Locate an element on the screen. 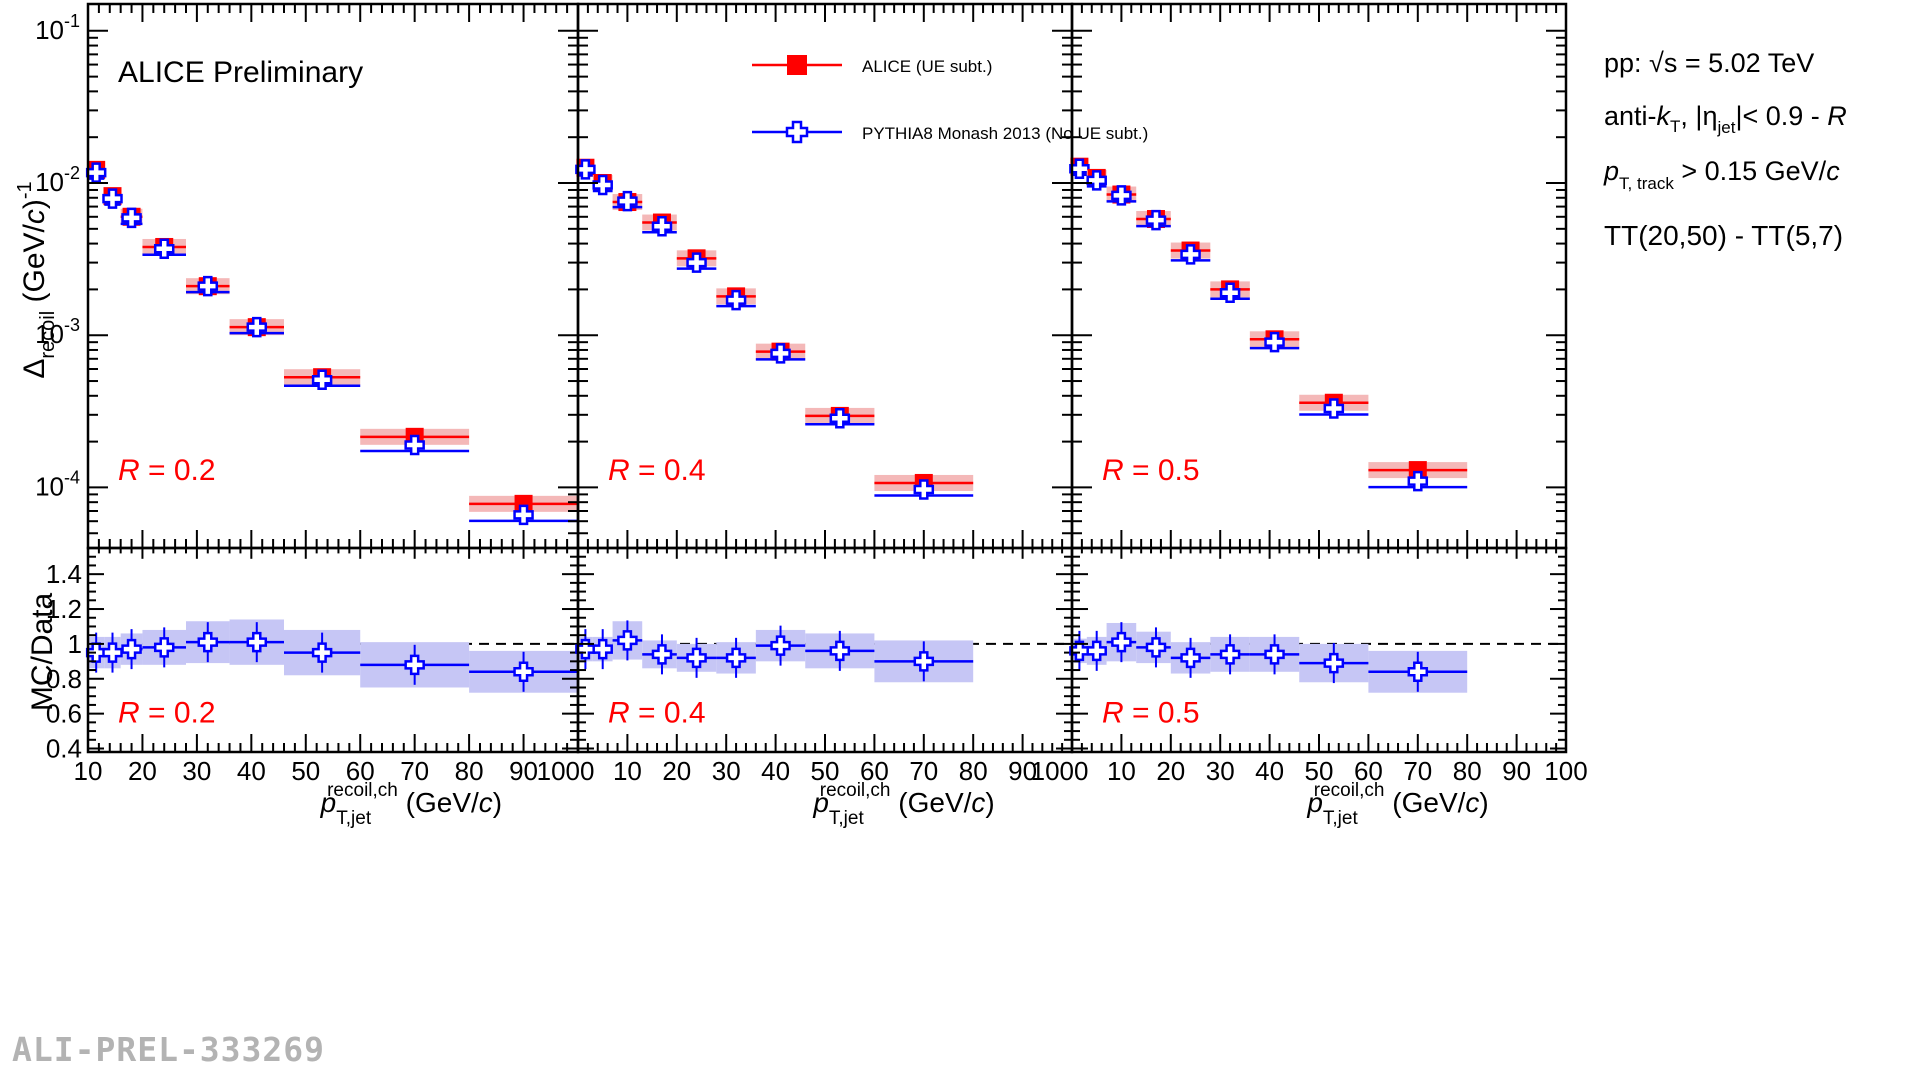 The width and height of the screenshot is (1920, 1069). legend-pythia-marker is located at coordinates (797, 132).